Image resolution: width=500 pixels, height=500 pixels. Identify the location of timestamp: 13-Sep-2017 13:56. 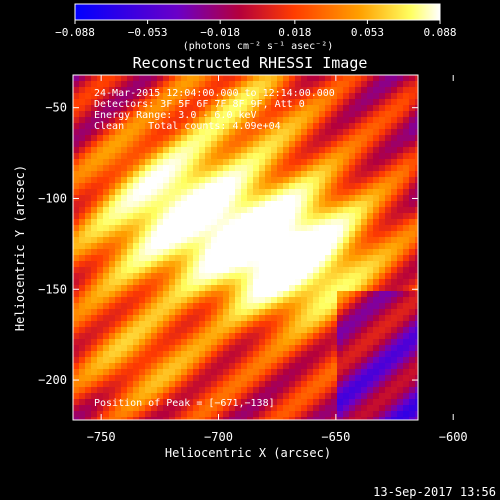
(434, 492).